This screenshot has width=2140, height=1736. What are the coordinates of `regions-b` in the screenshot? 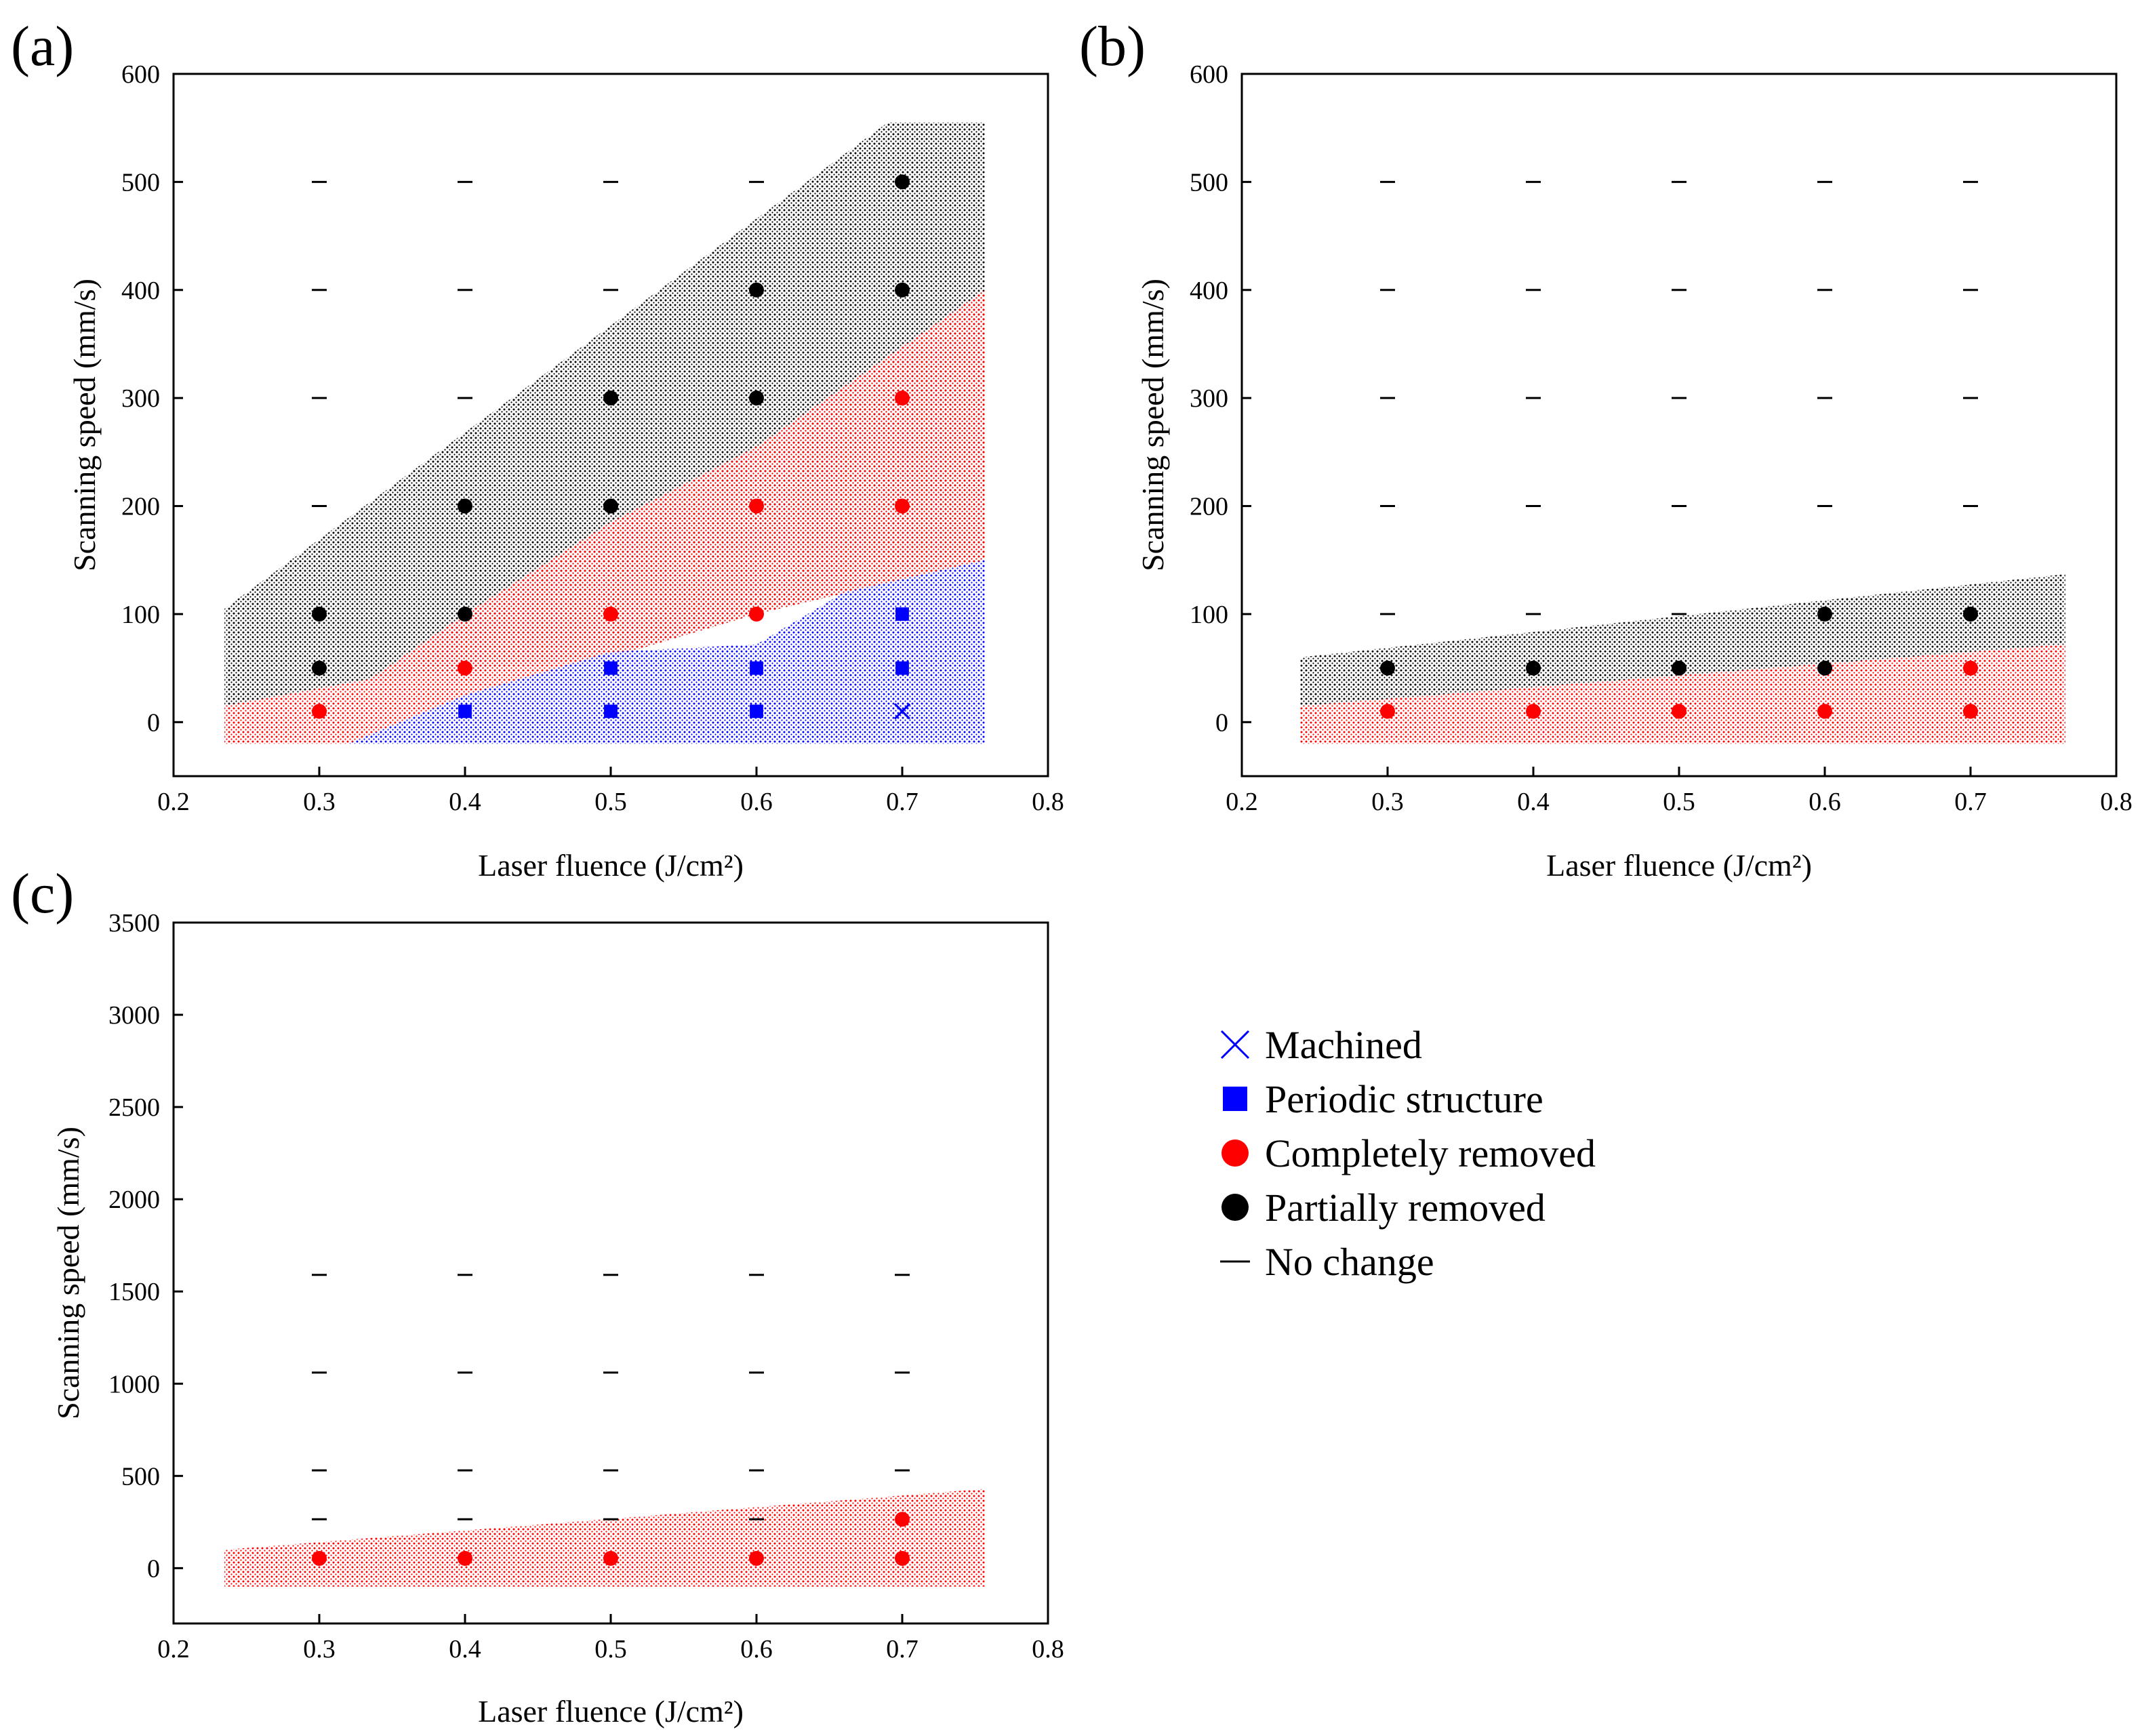 It's located at (1682, 659).